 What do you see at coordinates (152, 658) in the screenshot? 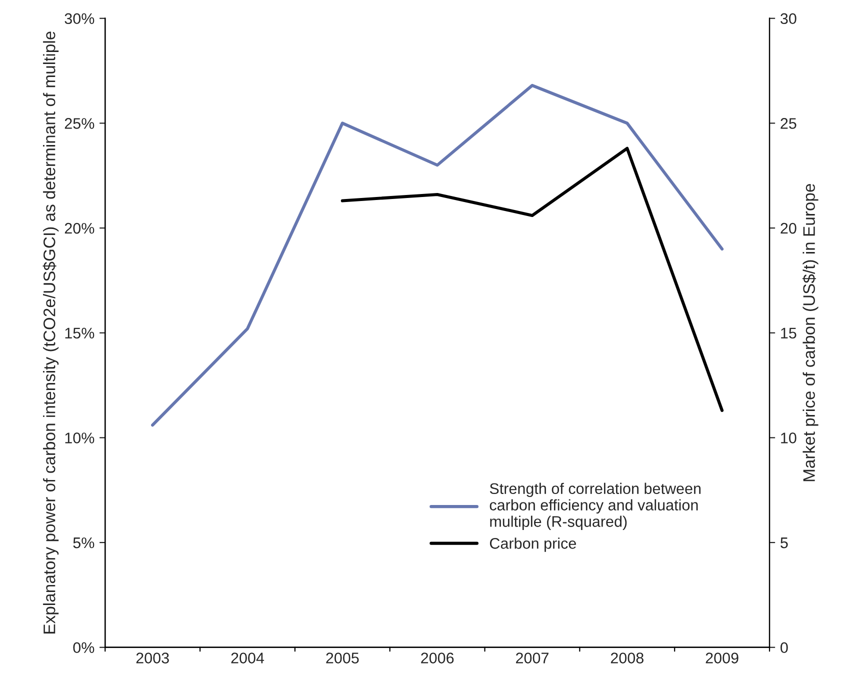
I see `x-tick-label: 2003` at bounding box center [152, 658].